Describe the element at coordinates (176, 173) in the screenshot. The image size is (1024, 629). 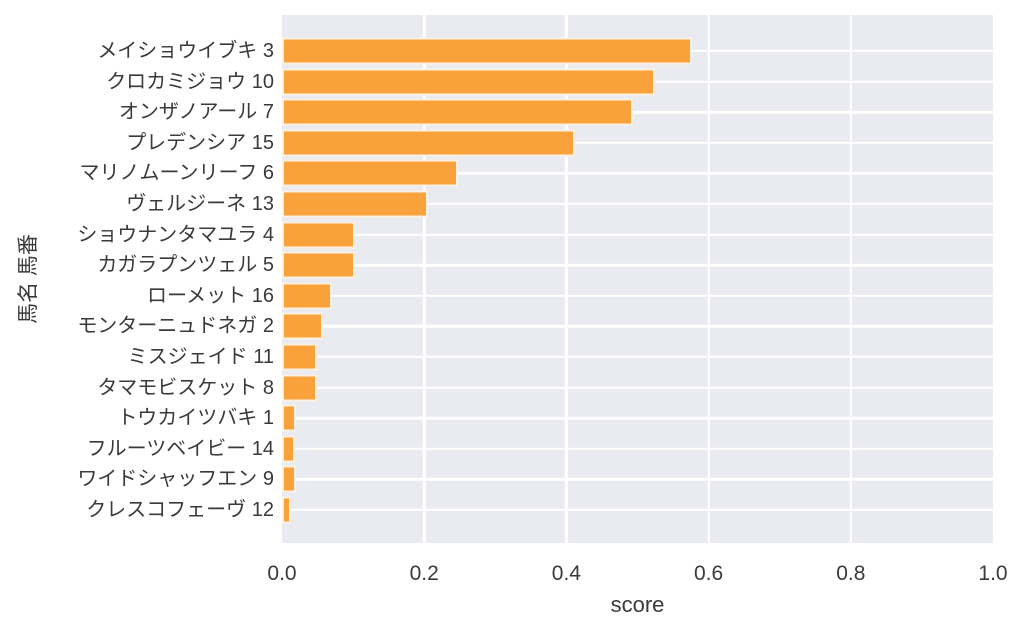
I see `y-tick-label: マリノムーンリーフ 6` at that location.